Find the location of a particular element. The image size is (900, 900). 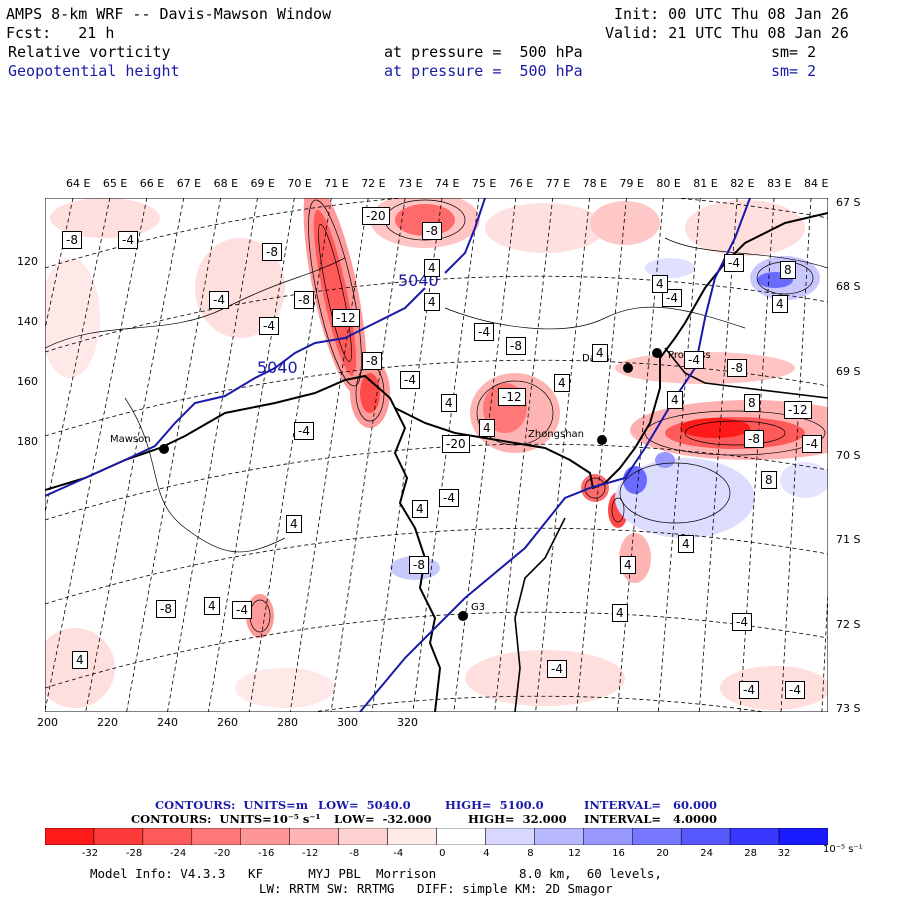

colorbar-label: 20 is located at coordinates (662, 853).